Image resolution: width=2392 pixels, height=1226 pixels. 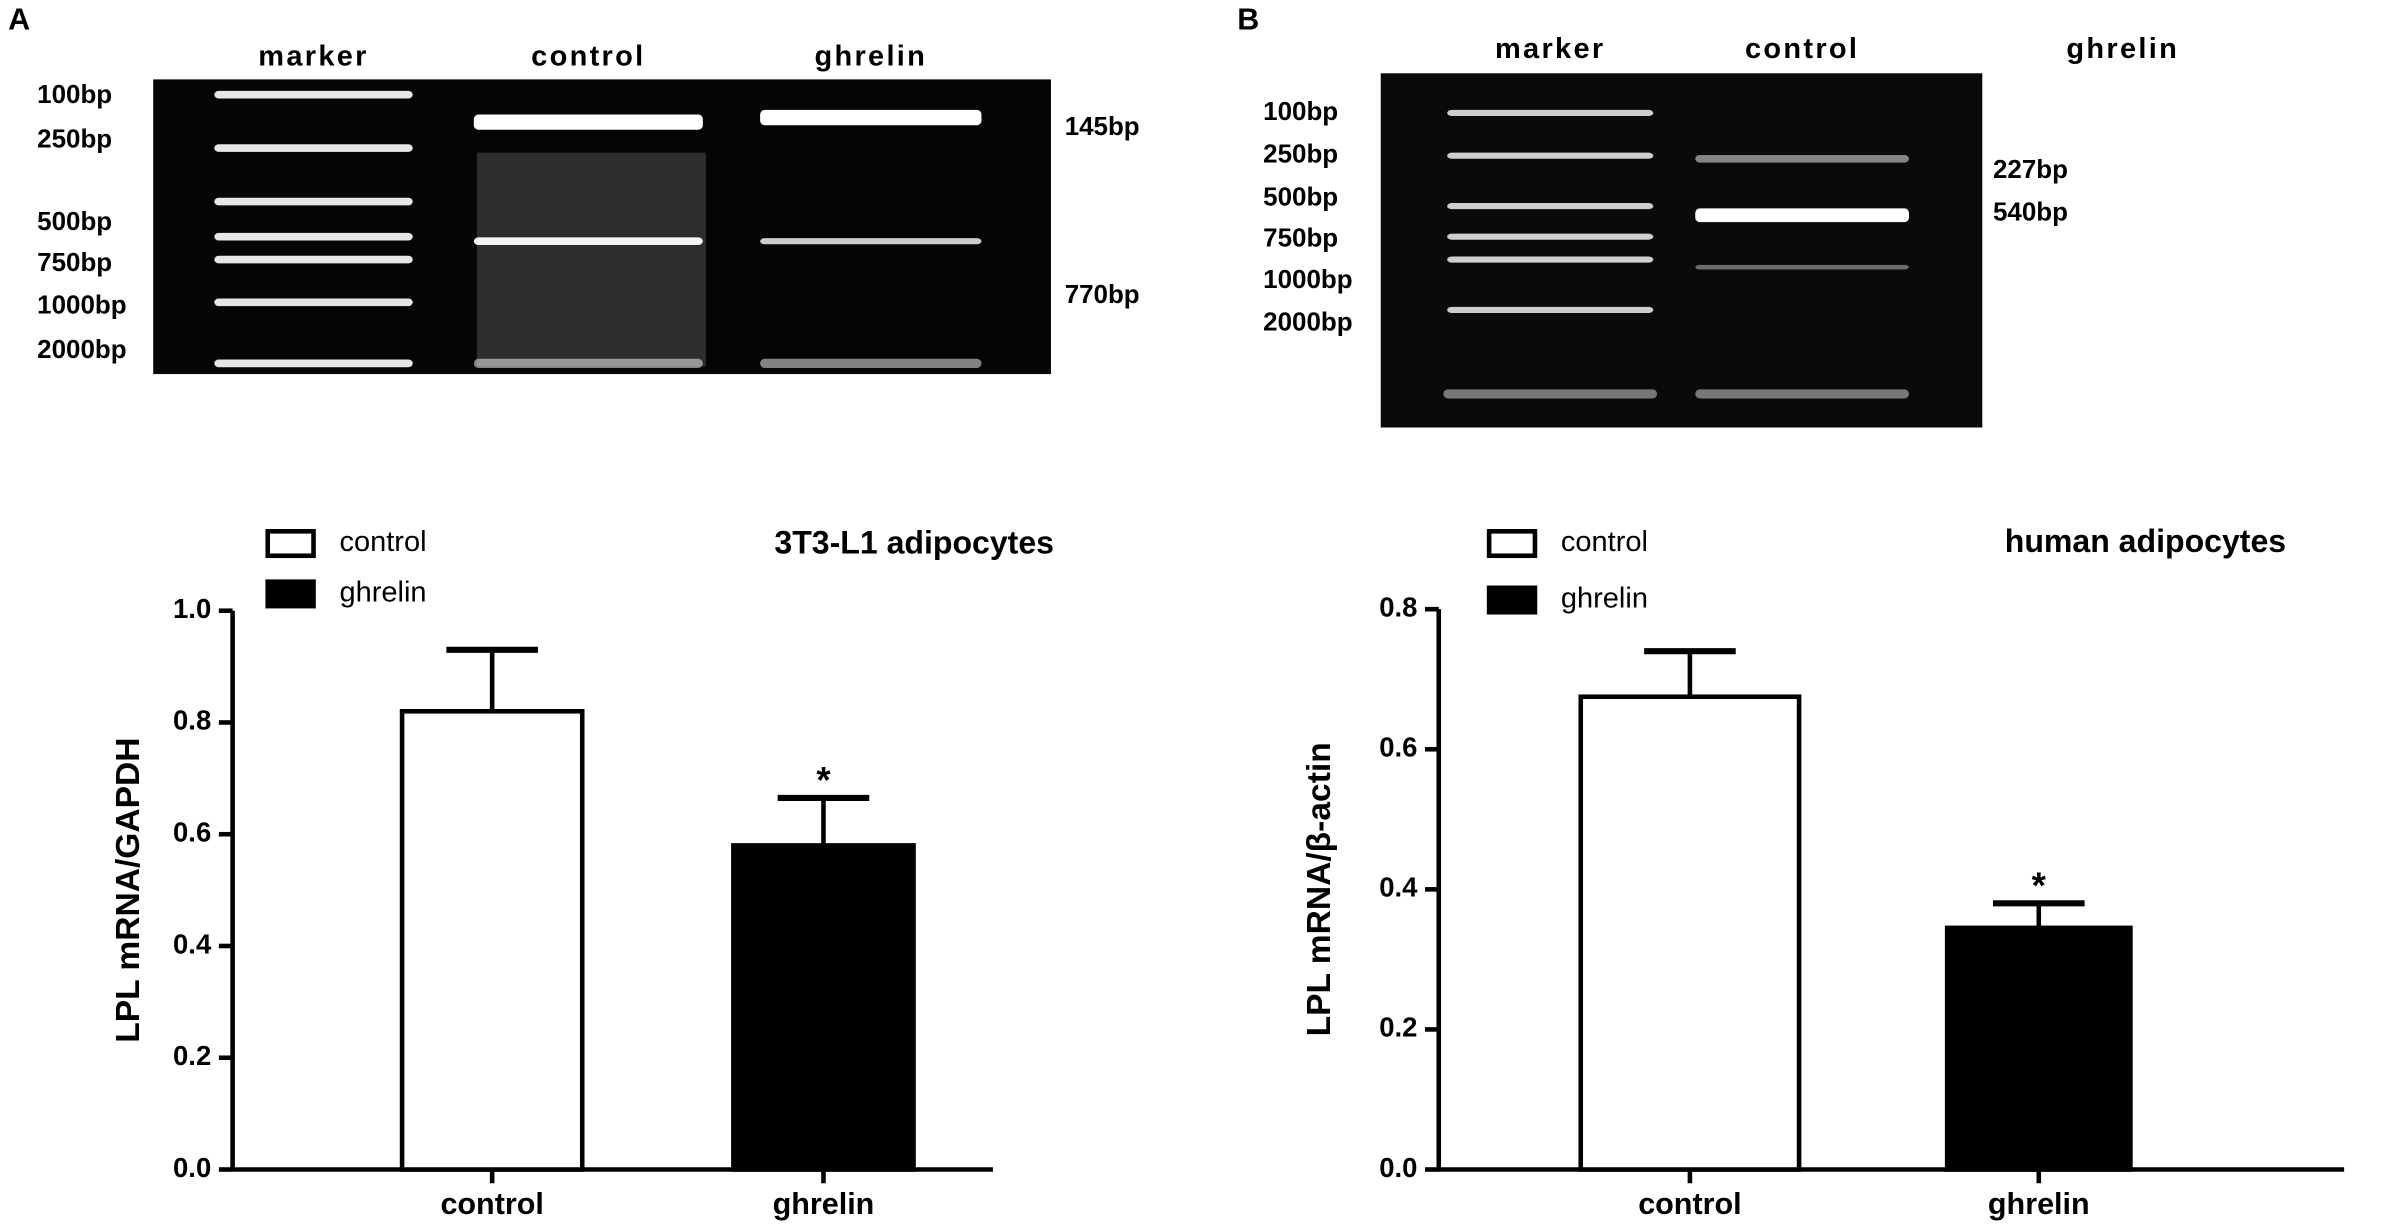 What do you see at coordinates (2145, 541) in the screenshot?
I see `chart-title: human adipocytes` at bounding box center [2145, 541].